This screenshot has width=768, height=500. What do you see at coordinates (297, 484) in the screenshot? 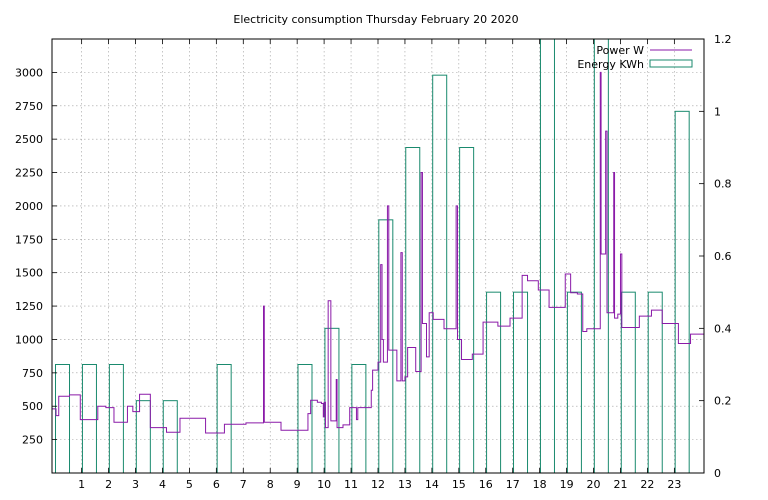
I see `x-tick-label: 9` at bounding box center [297, 484].